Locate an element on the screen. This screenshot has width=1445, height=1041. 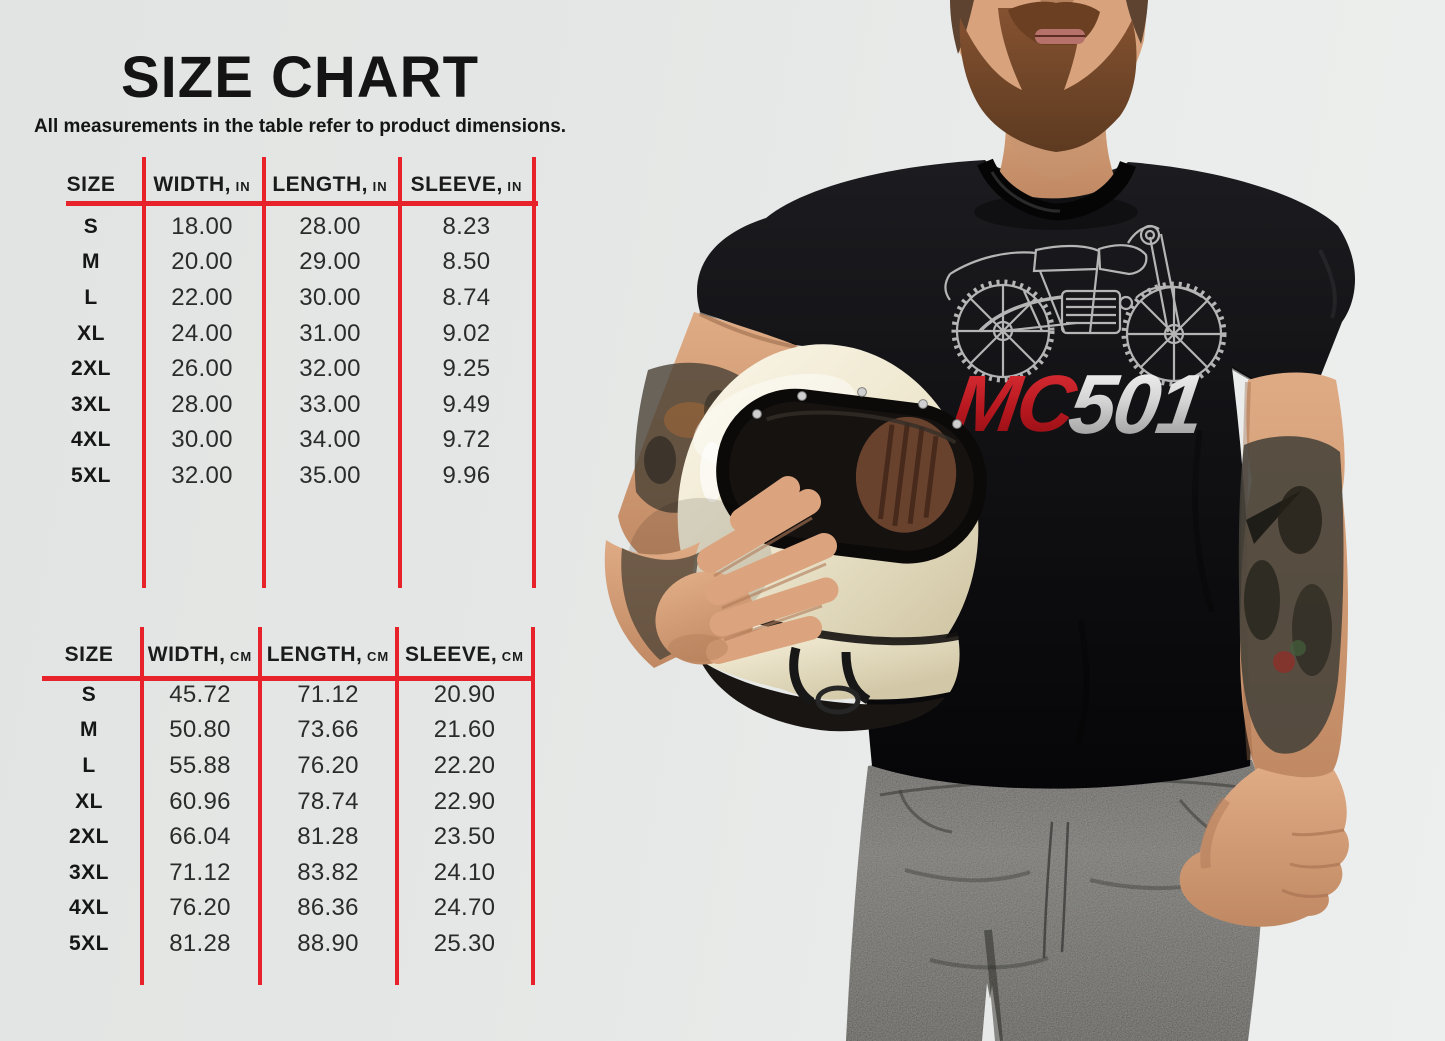
cell-length: 28.00 is located at coordinates (330, 226).